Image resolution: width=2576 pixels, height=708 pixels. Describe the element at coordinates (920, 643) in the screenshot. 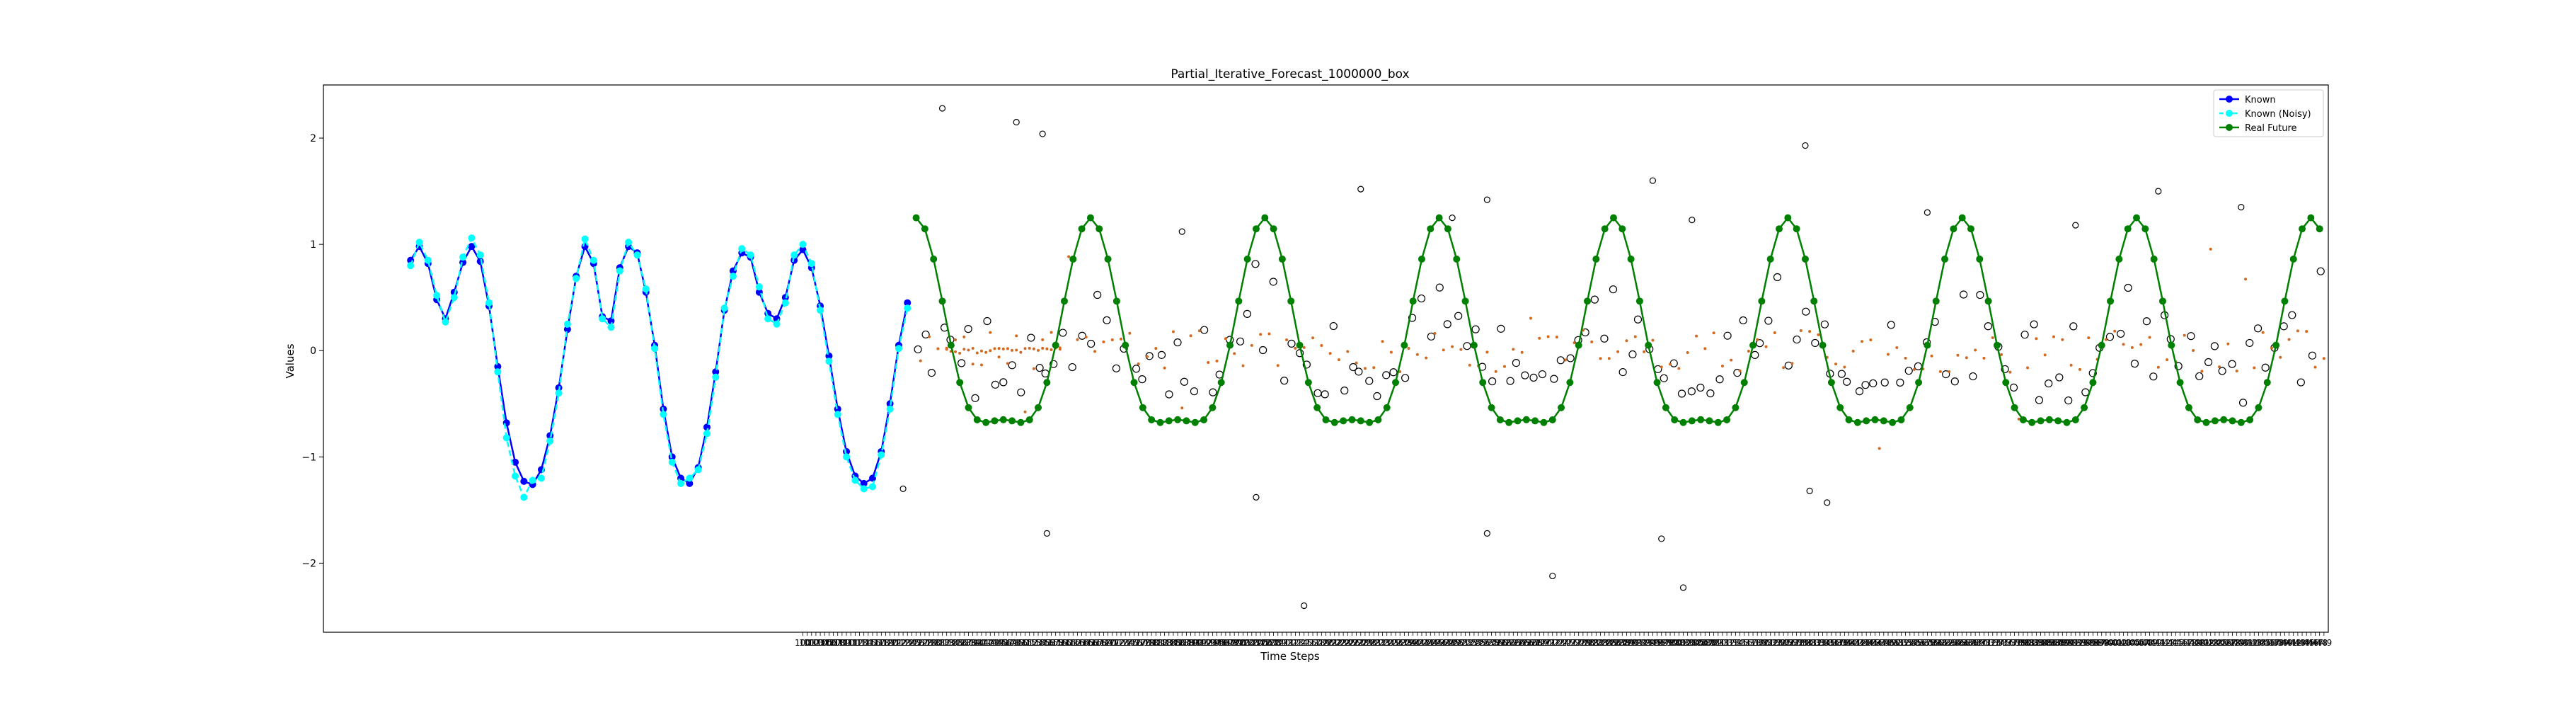

I see `x-tick-label: 127` at that location.